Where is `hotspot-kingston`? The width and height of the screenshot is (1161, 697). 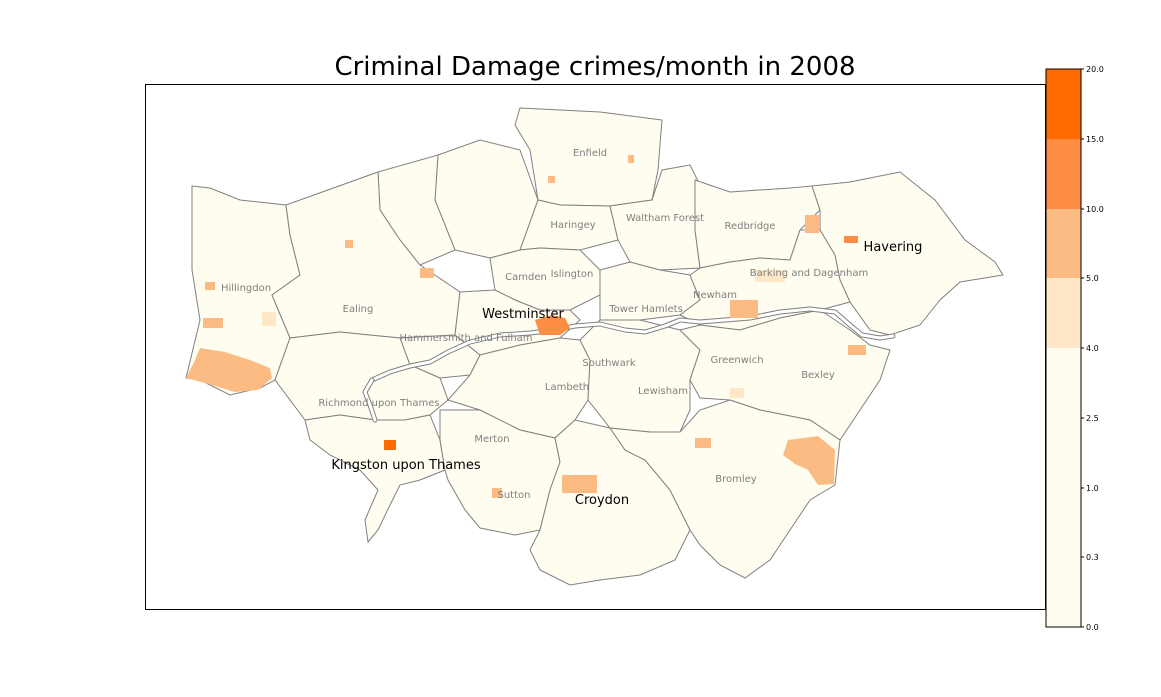 hotspot-kingston is located at coordinates (390, 445).